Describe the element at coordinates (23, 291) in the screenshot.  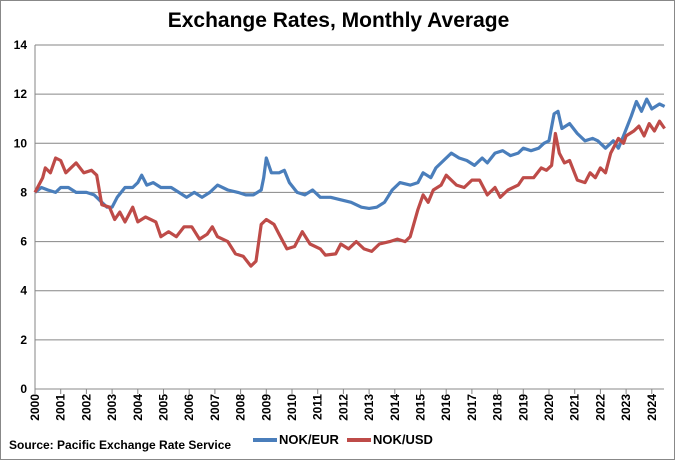
I see `y-tick-label: 4` at that location.